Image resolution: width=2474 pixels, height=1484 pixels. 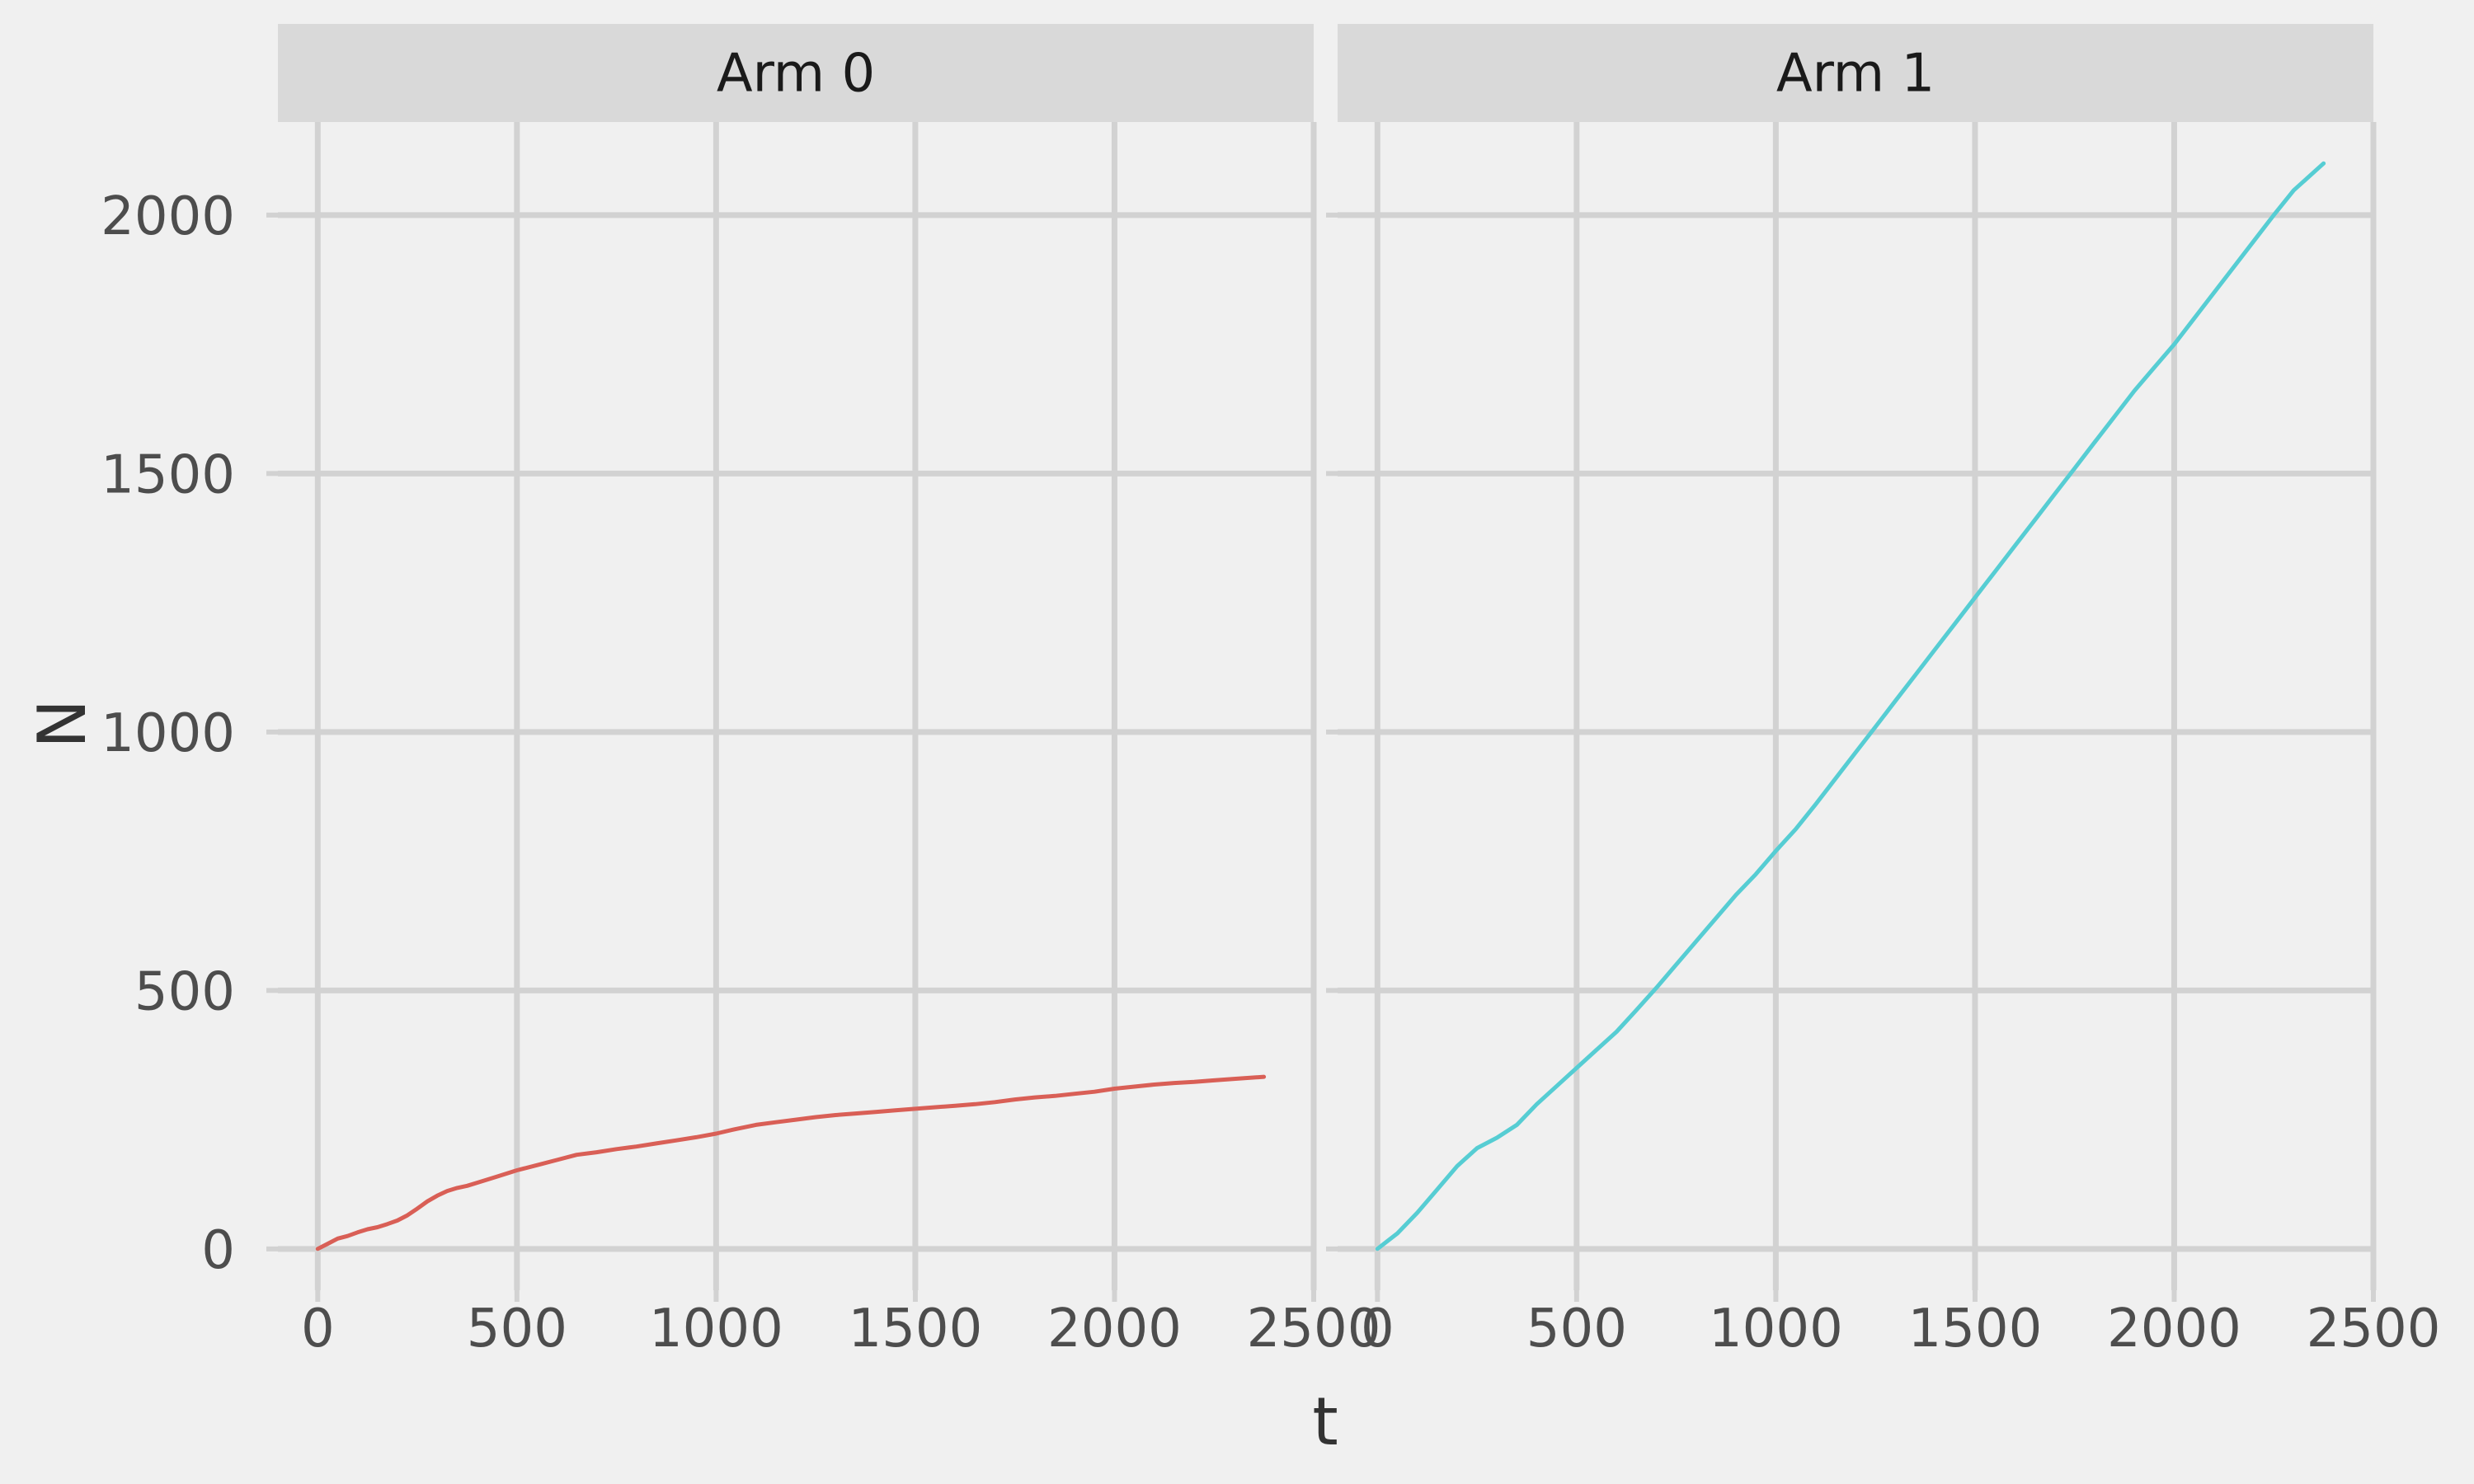 I want to click on x-axis-title: t, so click(x=1325, y=1421).